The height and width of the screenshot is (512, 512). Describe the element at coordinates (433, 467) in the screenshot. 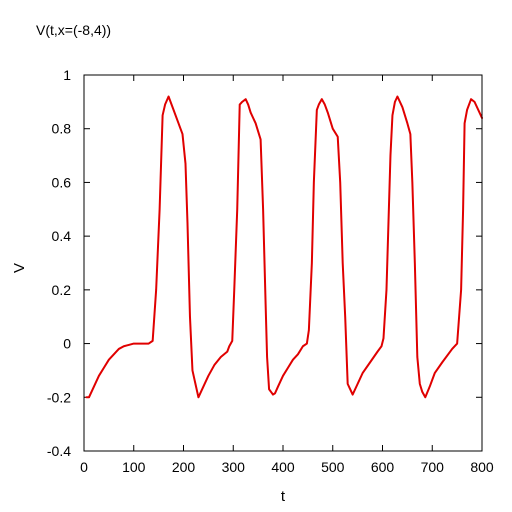

I see `x-tick-label: 700` at that location.